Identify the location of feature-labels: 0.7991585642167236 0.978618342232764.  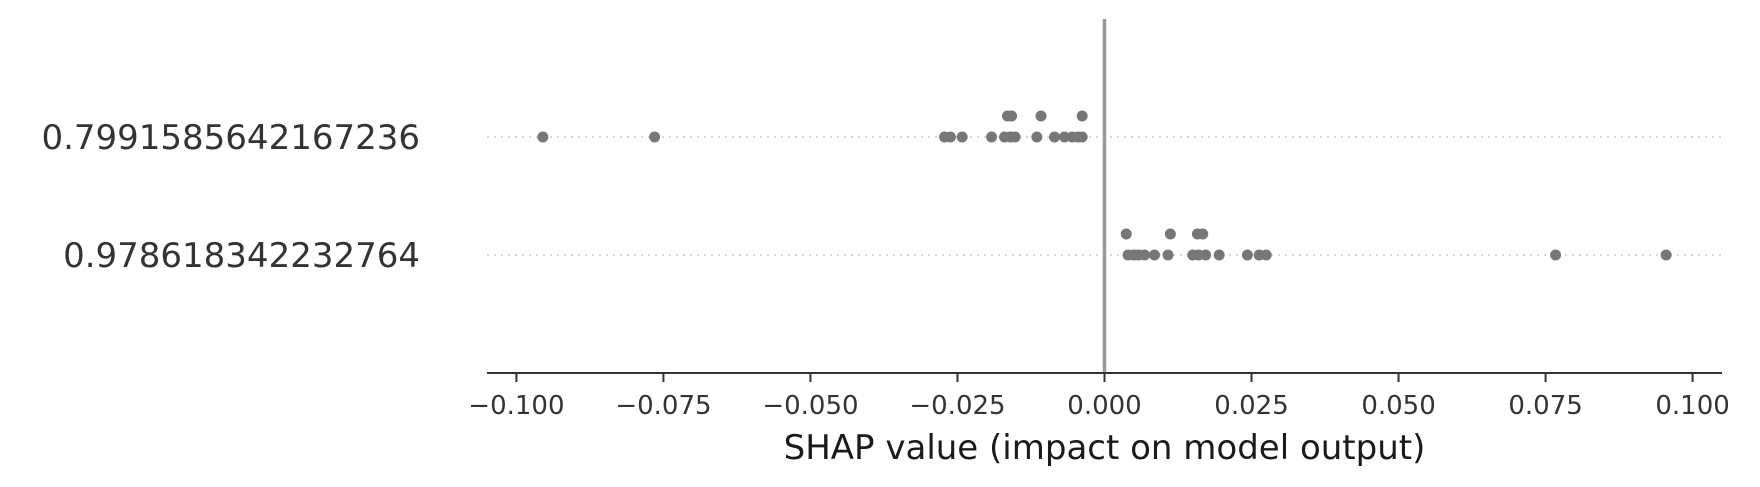
(230, 197).